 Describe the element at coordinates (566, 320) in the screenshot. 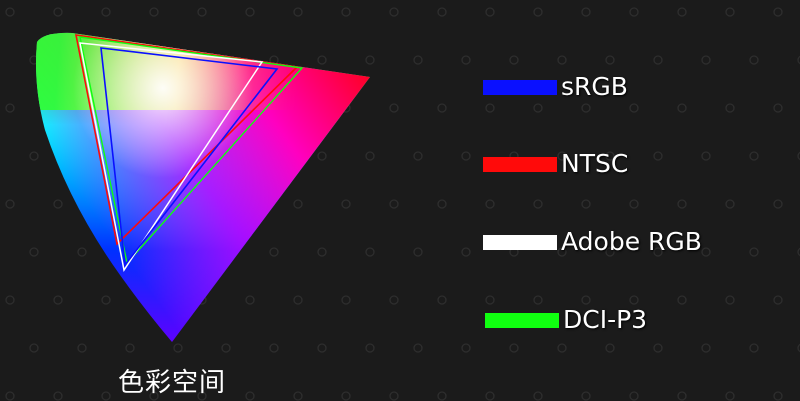

I see `legend-item-dci-p3: DCI-P3` at that location.